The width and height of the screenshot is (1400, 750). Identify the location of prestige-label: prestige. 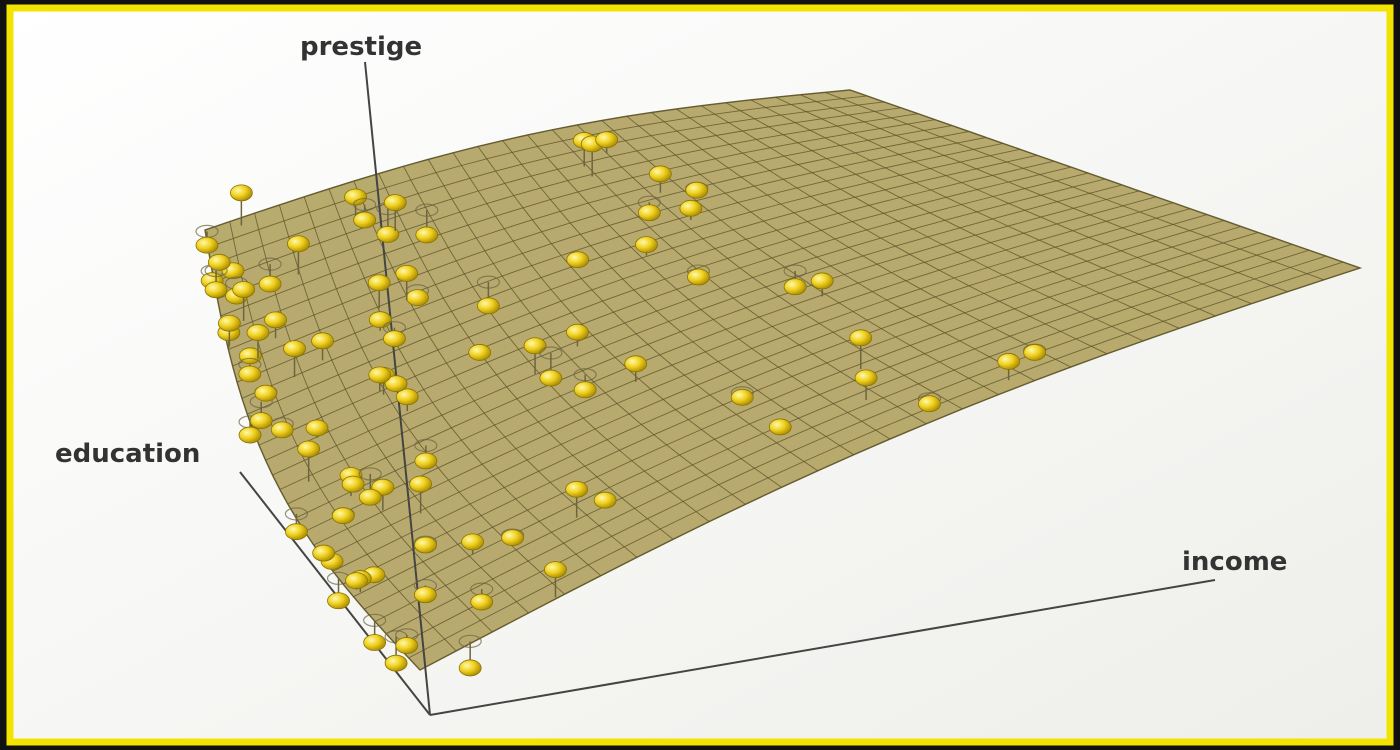
(361, 47).